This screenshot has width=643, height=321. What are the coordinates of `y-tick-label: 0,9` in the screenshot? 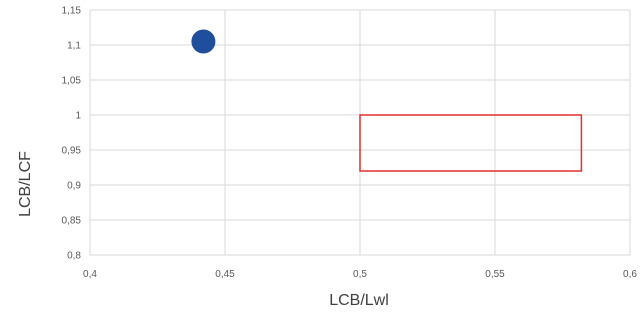 It's located at (74, 186).